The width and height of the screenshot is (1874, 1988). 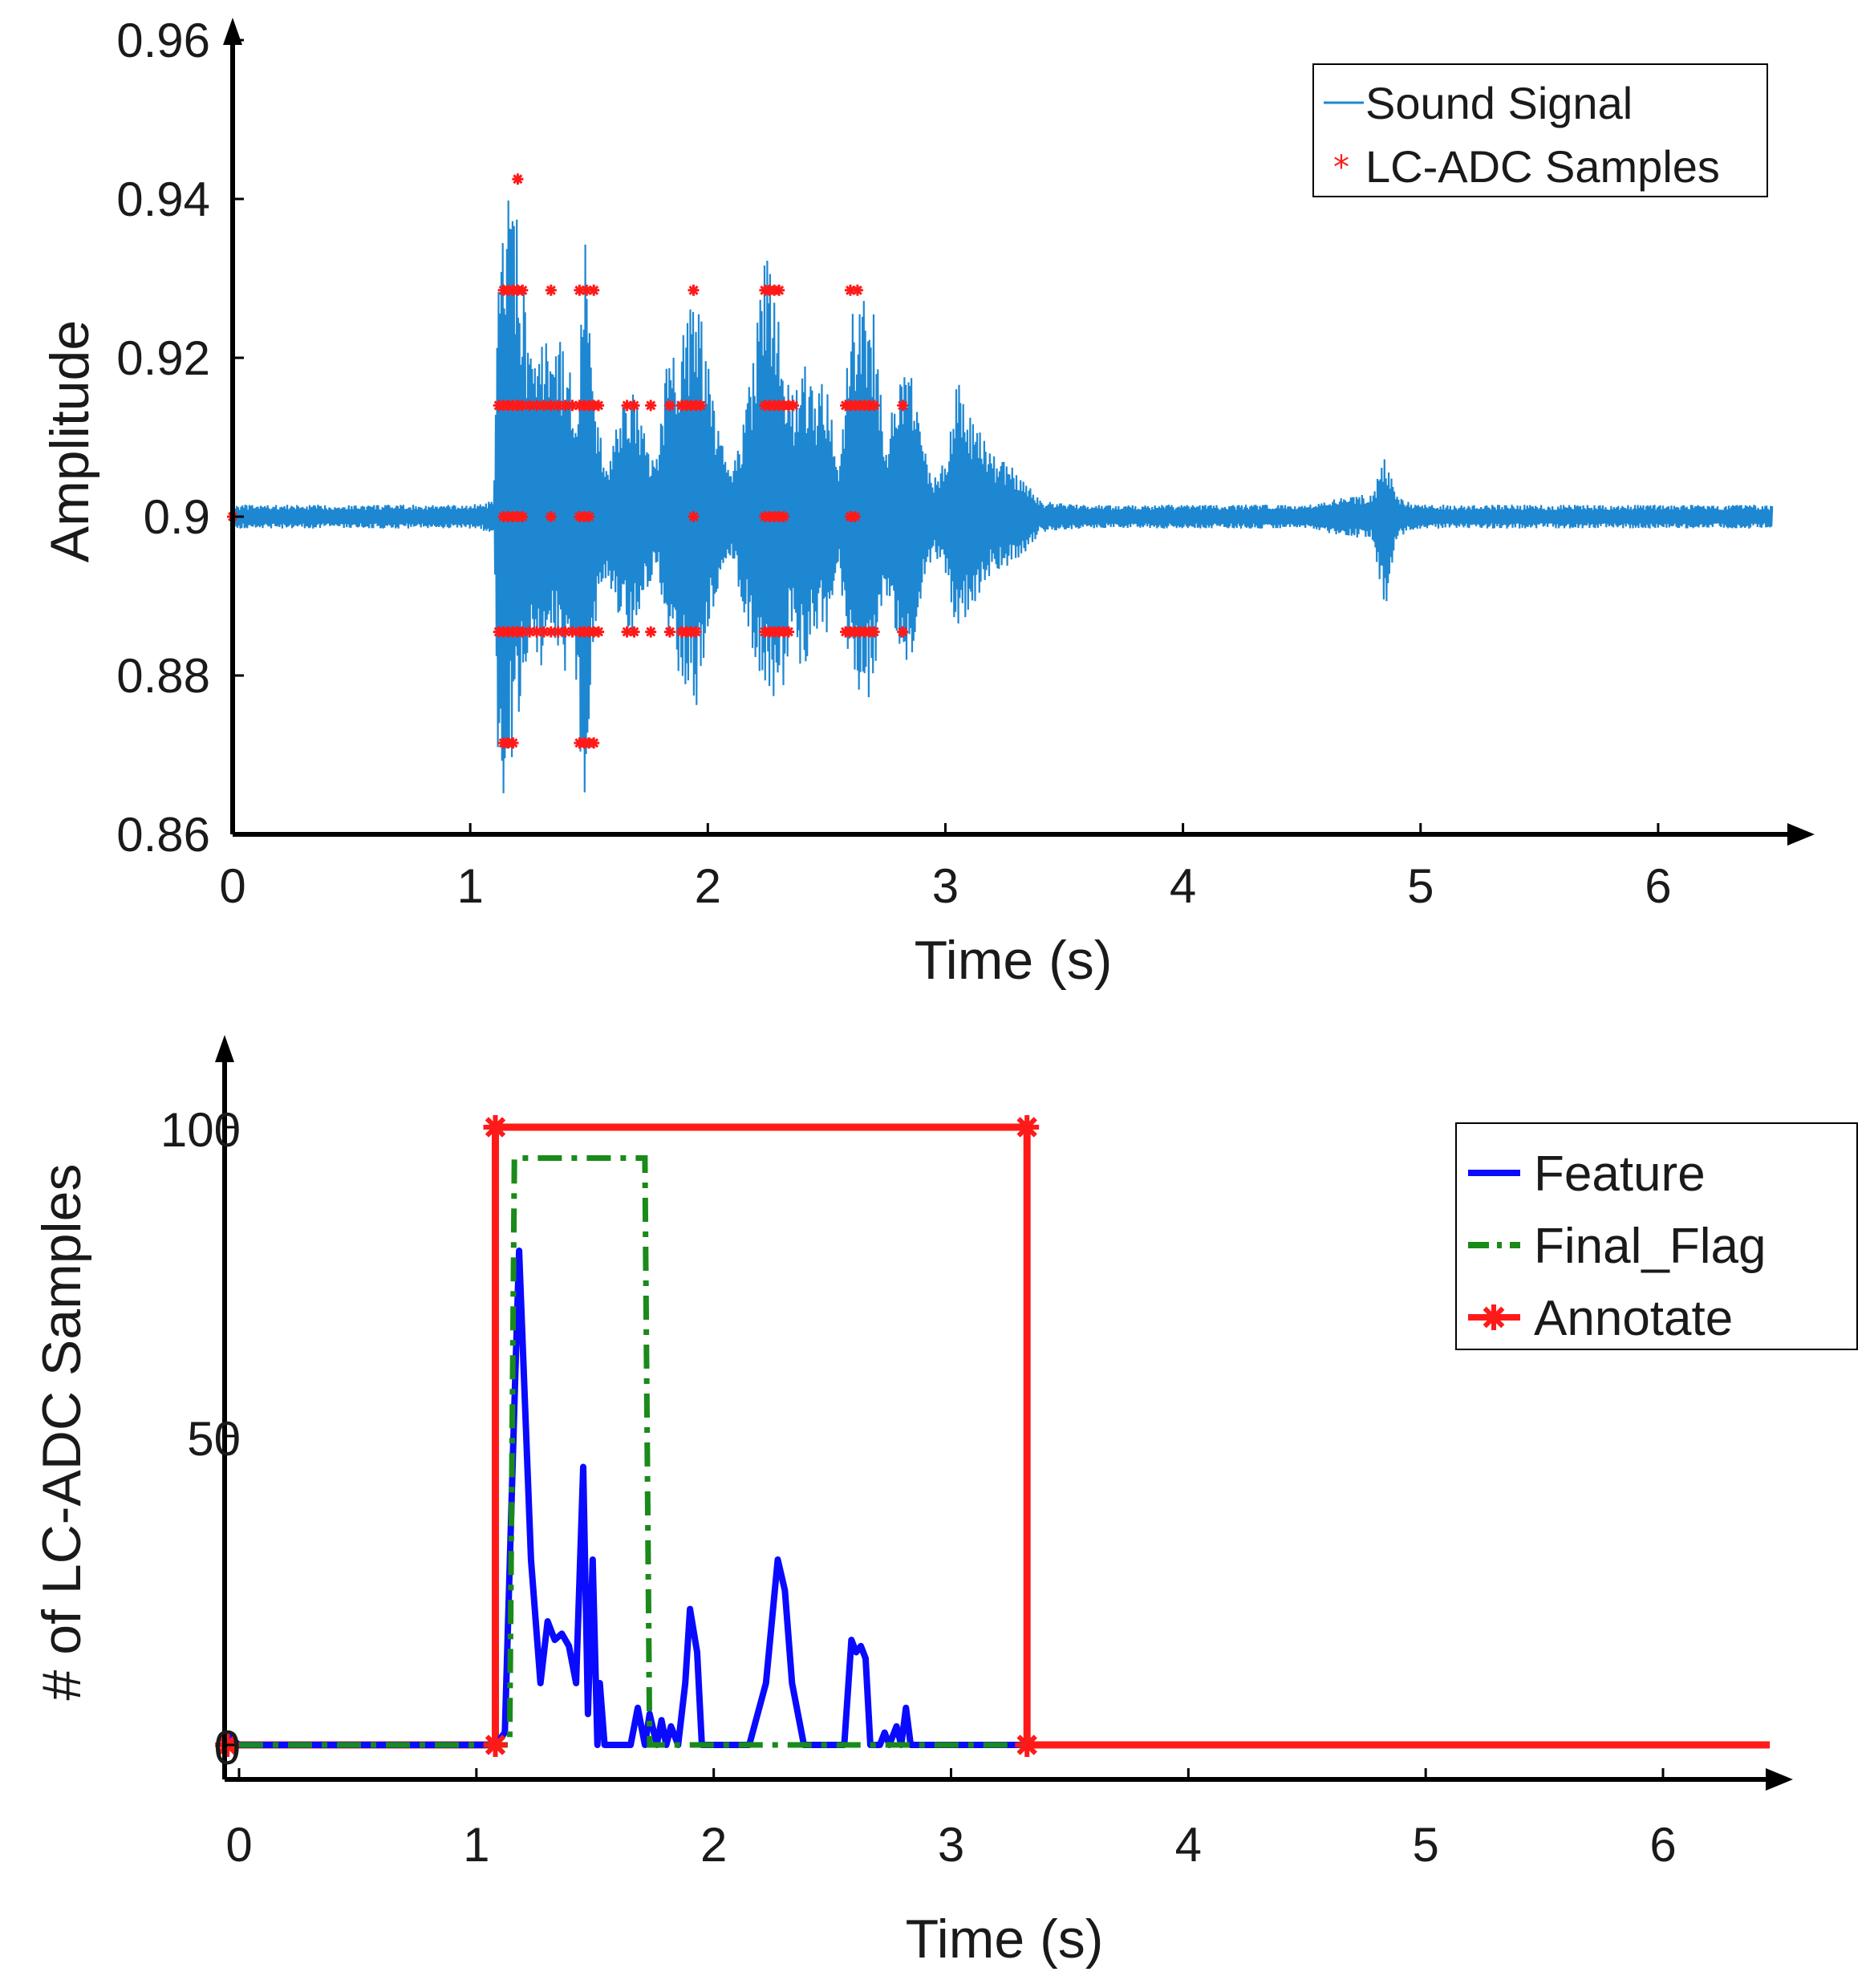 What do you see at coordinates (1494, 1317) in the screenshot?
I see `bottom-legend-annotate-star` at bounding box center [1494, 1317].